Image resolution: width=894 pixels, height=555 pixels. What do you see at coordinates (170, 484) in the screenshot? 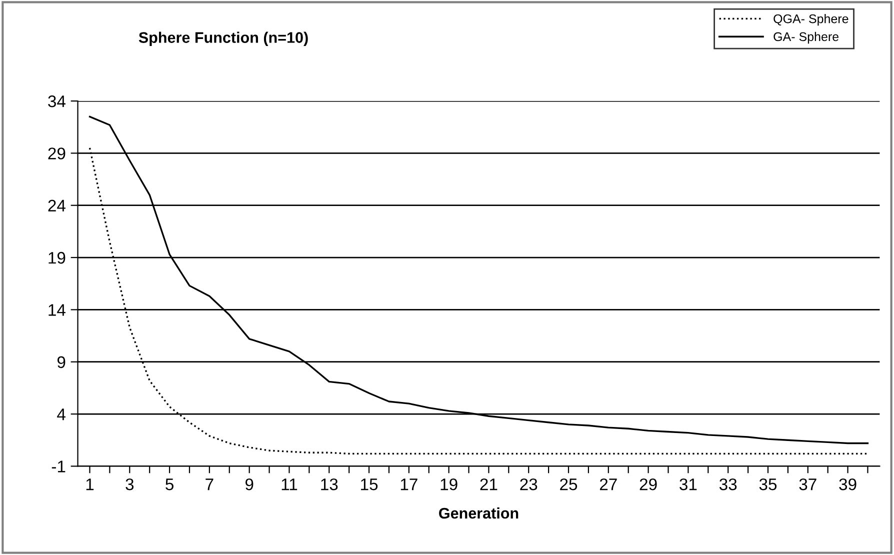
I see `x-tick-label: 5` at bounding box center [170, 484].